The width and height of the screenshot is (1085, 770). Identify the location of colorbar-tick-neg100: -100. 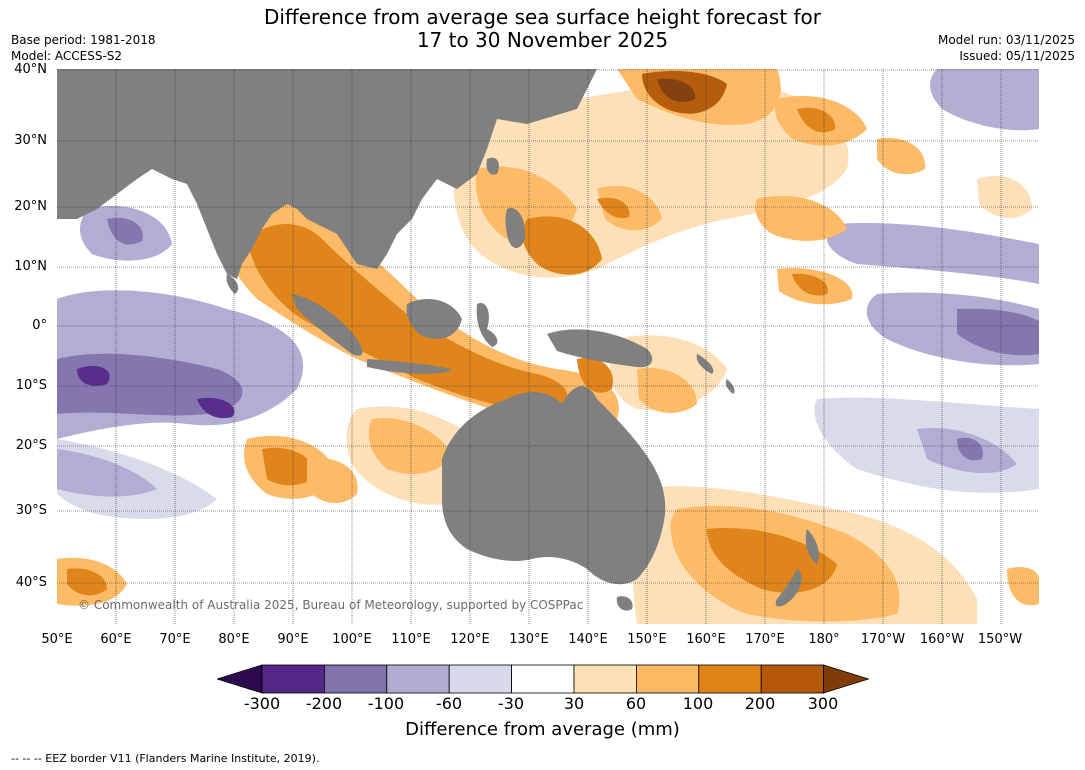
(386, 703).